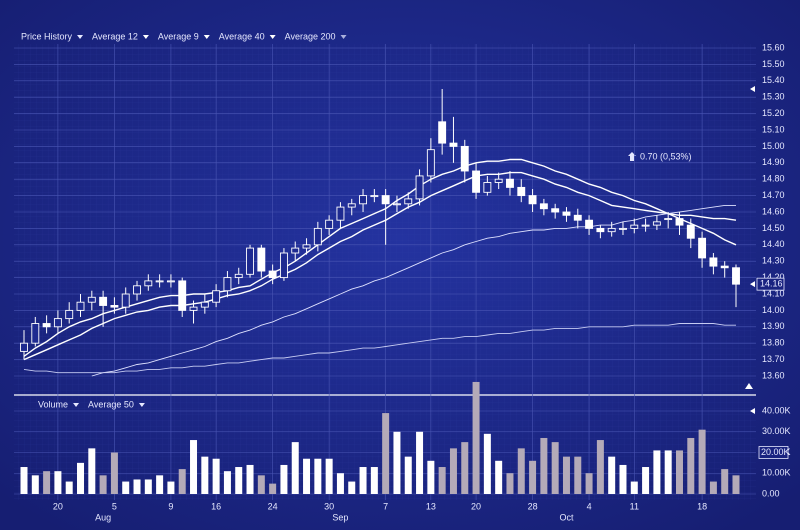 The height and width of the screenshot is (530, 800). What do you see at coordinates (773, 277) in the screenshot?
I see `y-tick-label: 14.20` at bounding box center [773, 277].